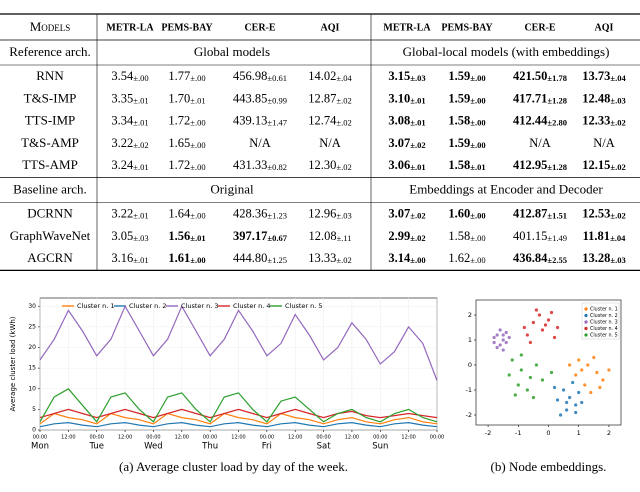  I want to click on series-line, so click(238, 424).